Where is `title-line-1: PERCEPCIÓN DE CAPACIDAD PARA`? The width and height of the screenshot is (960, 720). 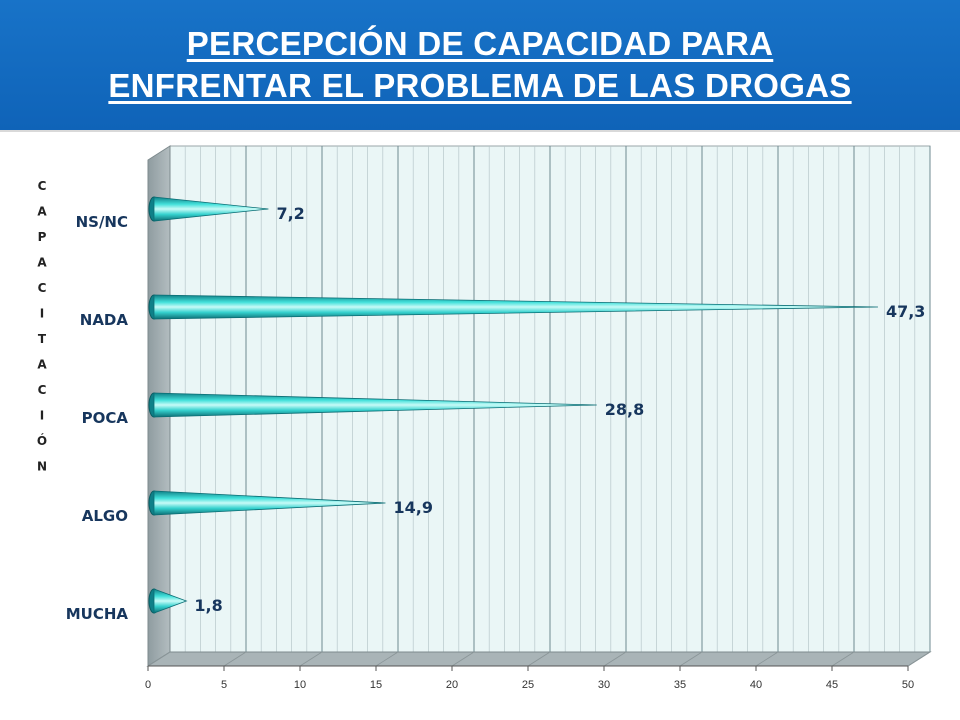 title-line-1: PERCEPCIÓN DE CAPACIDAD PARA is located at coordinates (480, 43).